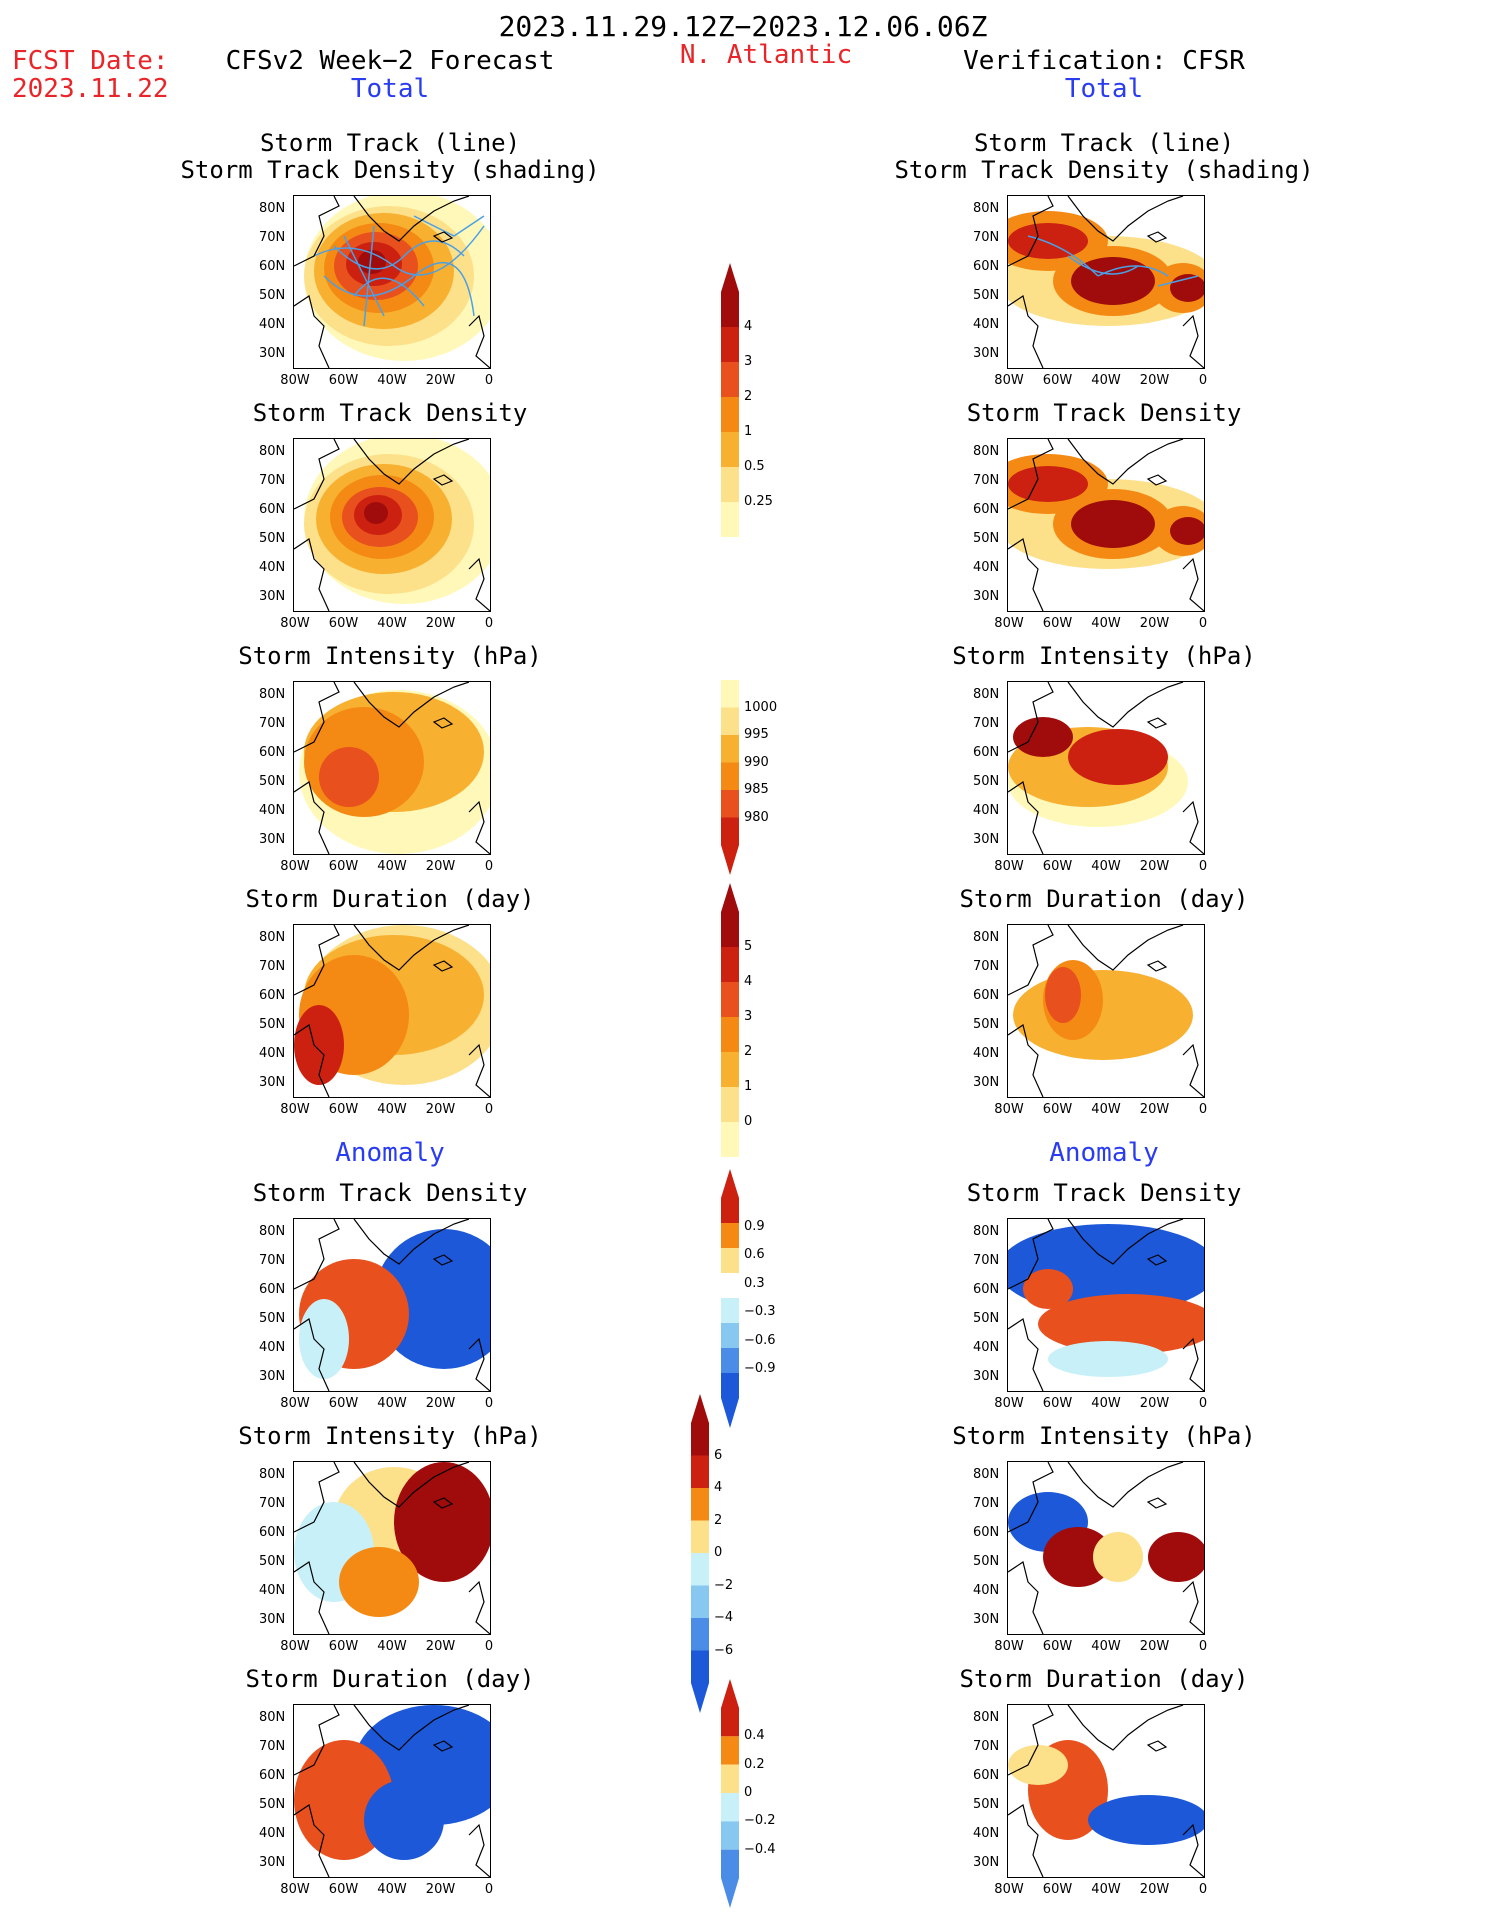 The height and width of the screenshot is (1925, 1487). Describe the element at coordinates (1104, 1679) in the screenshot. I see `right-anom-duration-title: Storm Duration (day)` at that location.